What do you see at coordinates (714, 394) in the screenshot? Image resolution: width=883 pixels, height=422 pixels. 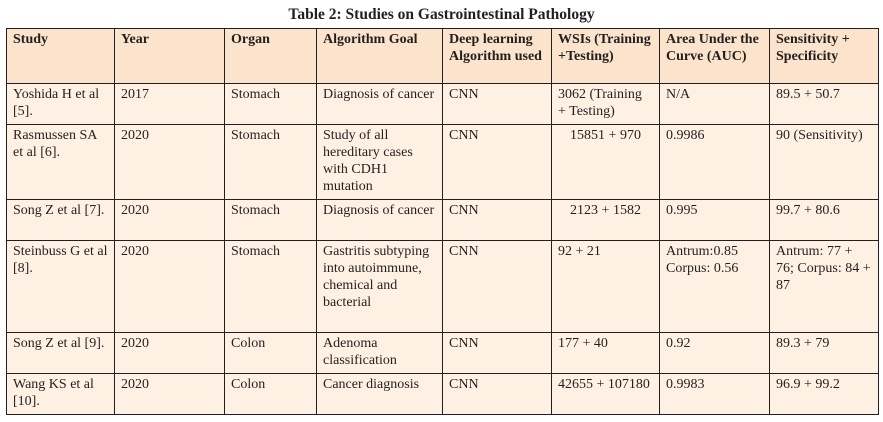 I see `cell-auc: 0.9983` at bounding box center [714, 394].